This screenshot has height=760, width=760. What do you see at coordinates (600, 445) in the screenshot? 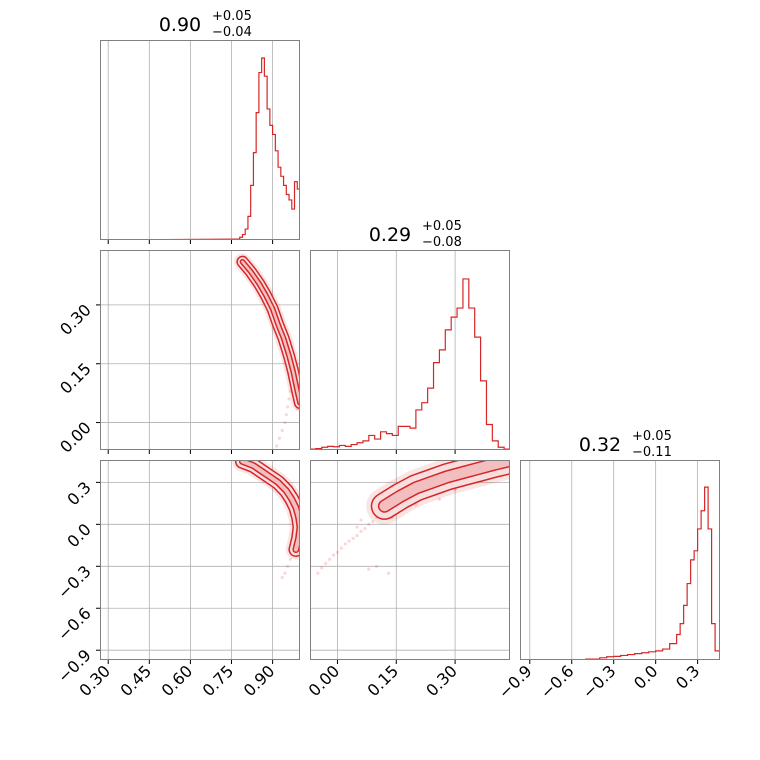
I see `title-value: 0.32` at bounding box center [600, 445].